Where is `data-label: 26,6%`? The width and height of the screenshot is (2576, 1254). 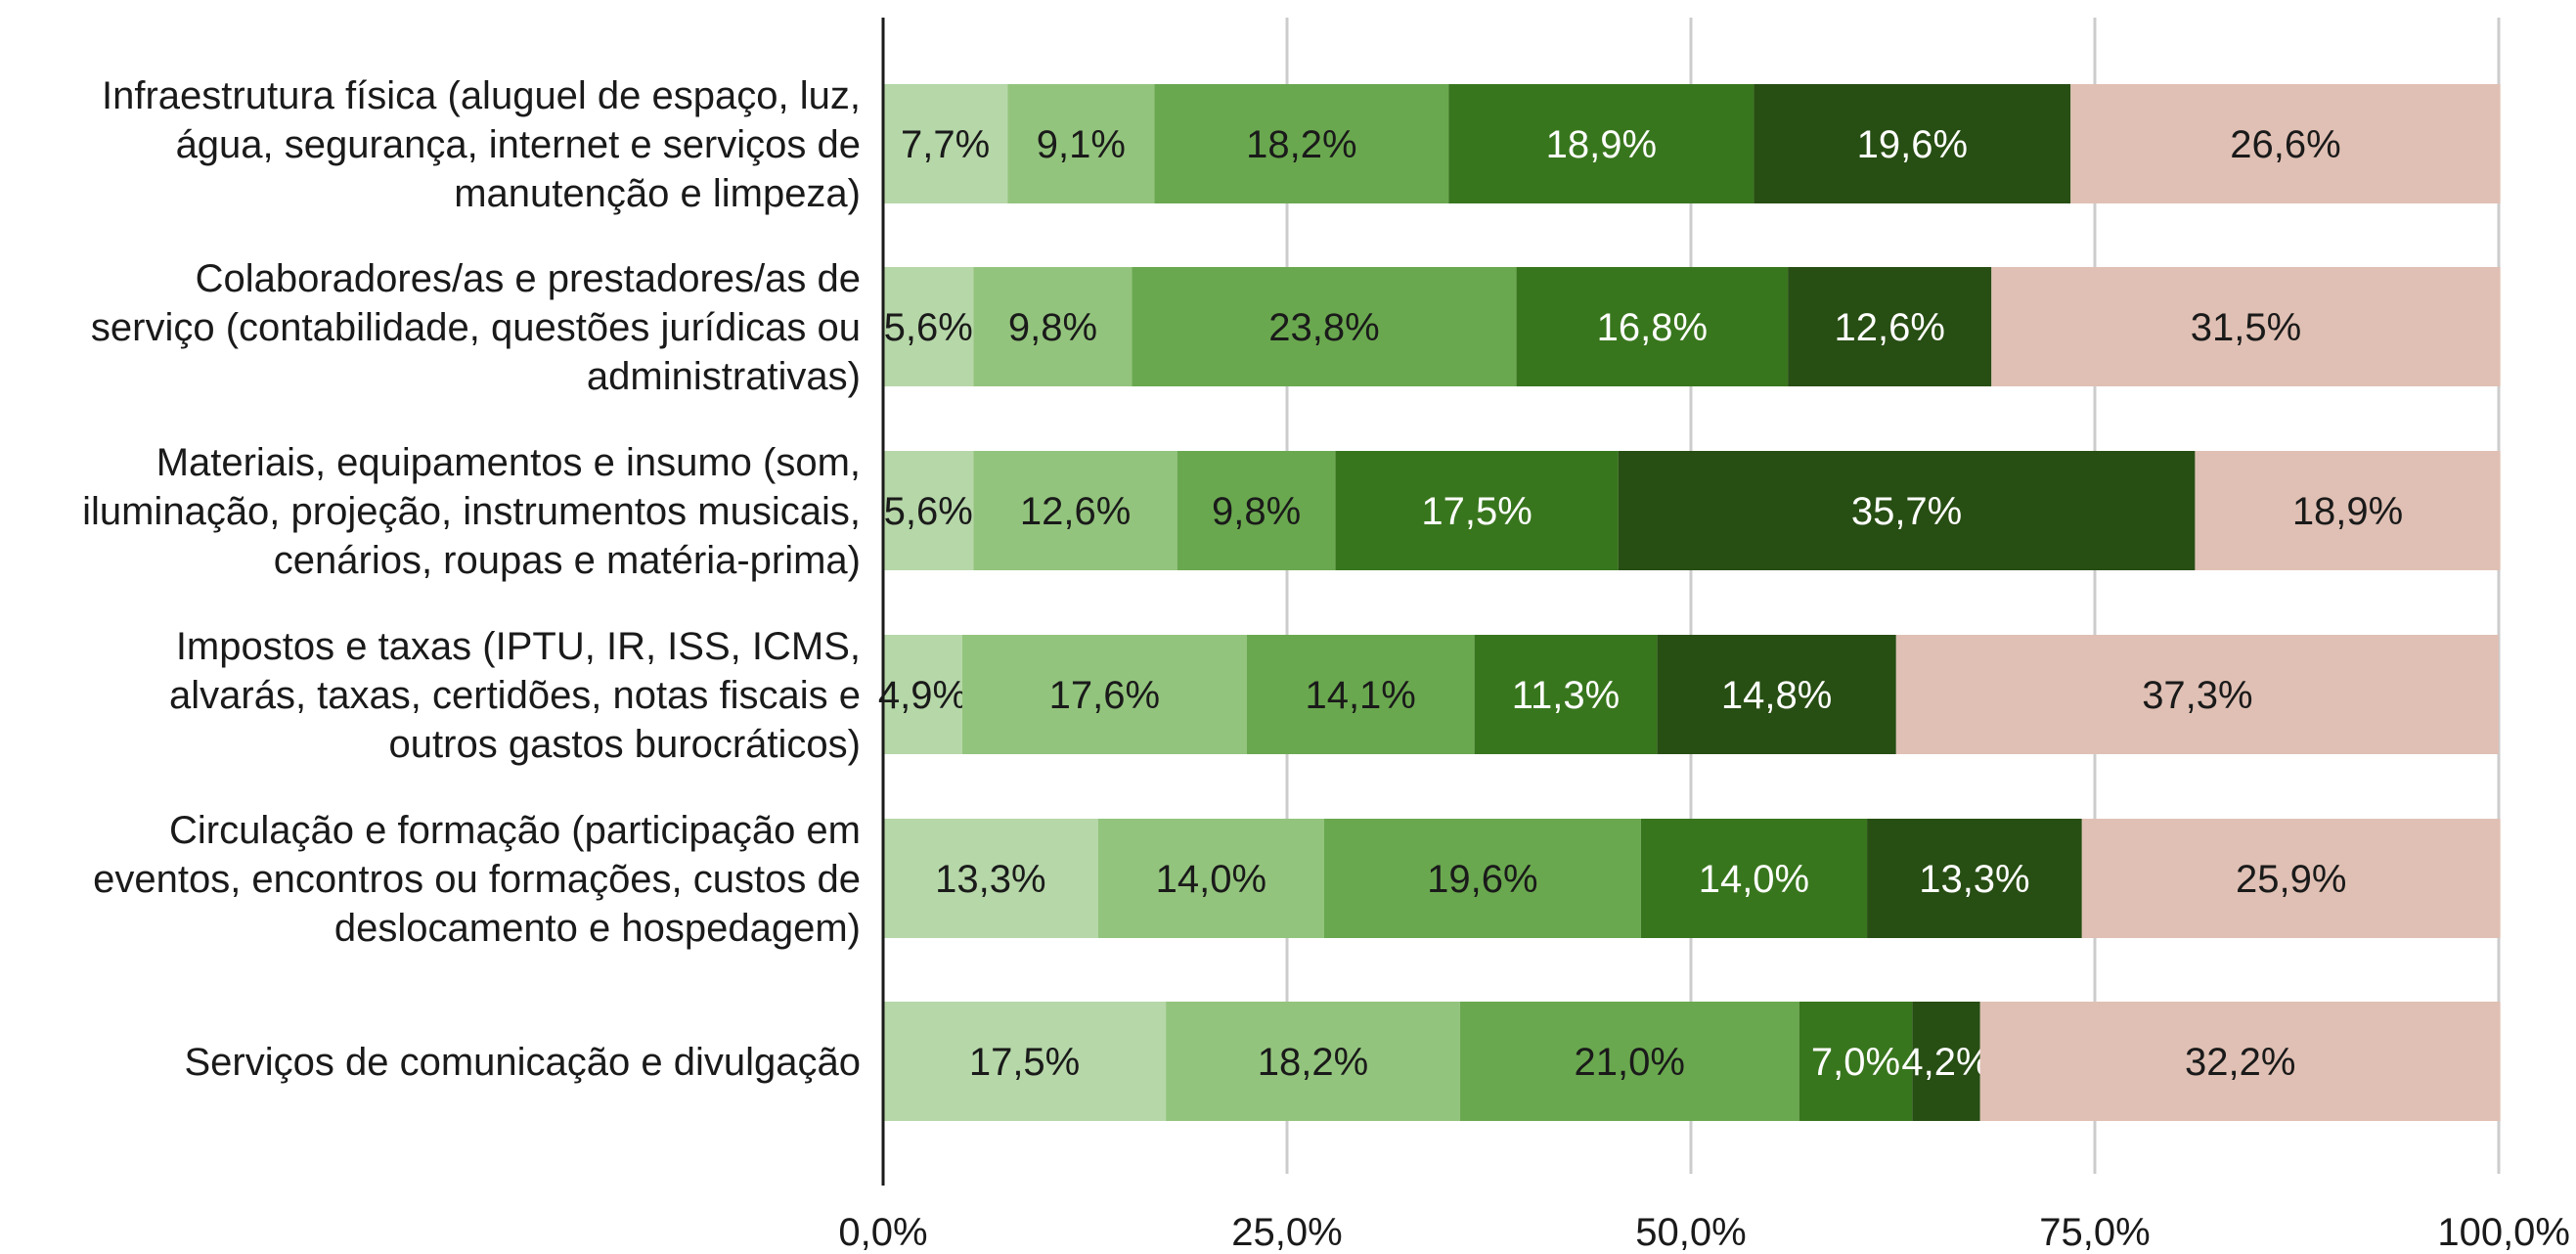 data-label: 26,6% is located at coordinates (2285, 144).